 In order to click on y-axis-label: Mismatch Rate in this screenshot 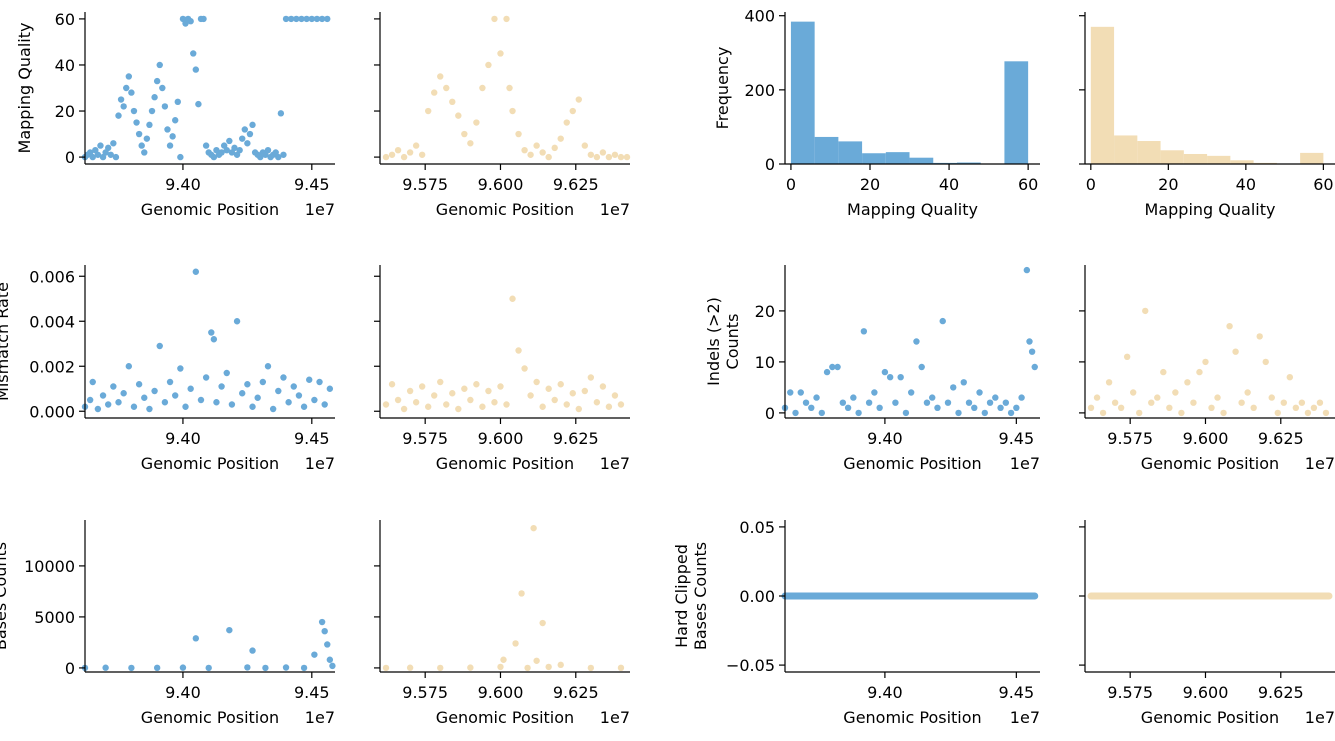, I will do `click(6, 341)`.